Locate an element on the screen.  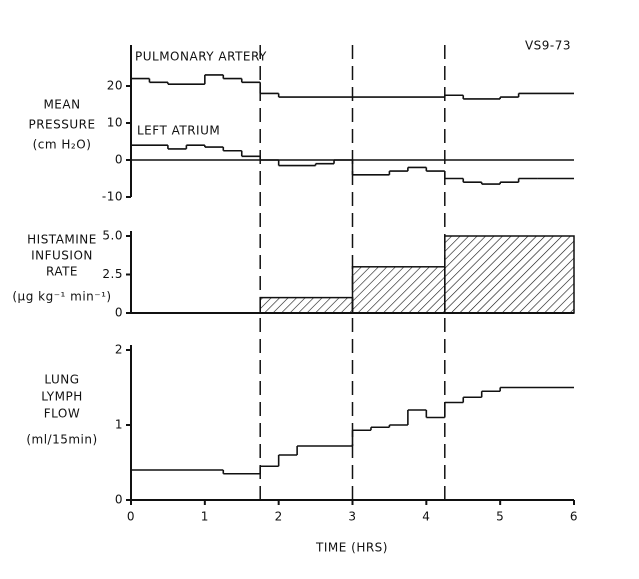
y-axis-title: (ml/15min) is located at coordinates (61, 440).